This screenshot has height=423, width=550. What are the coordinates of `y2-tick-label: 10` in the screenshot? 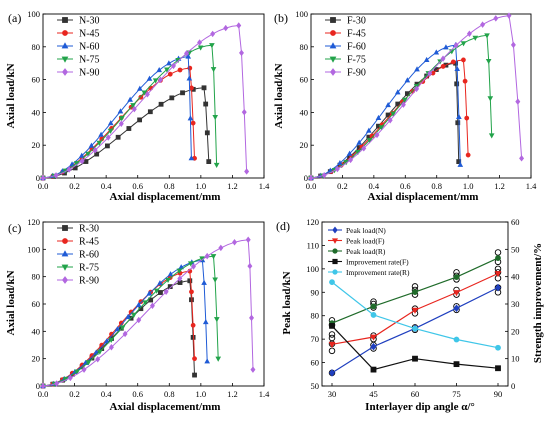 It's located at (515, 359).